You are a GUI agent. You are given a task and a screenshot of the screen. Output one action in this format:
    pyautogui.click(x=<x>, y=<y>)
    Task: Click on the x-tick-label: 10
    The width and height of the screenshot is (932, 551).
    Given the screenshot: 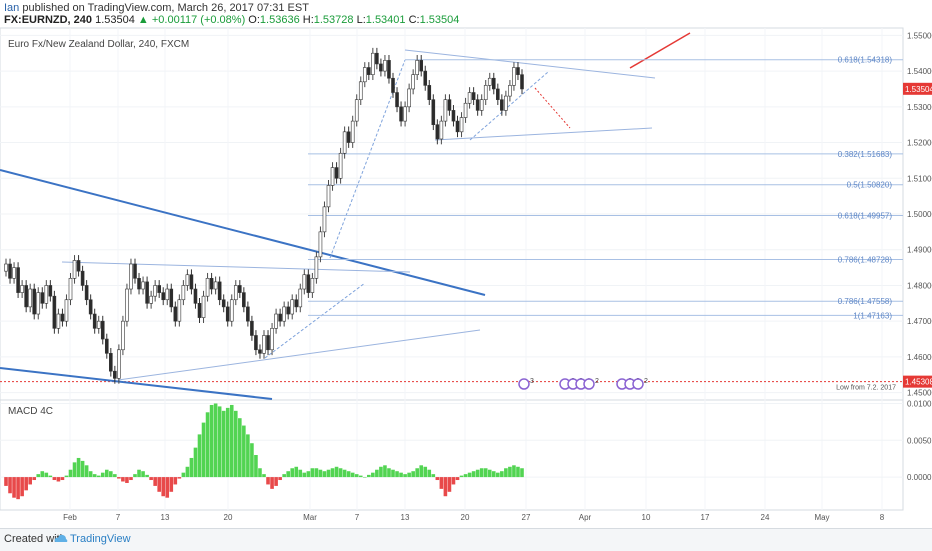 What is the action you would take?
    pyautogui.click(x=646, y=517)
    